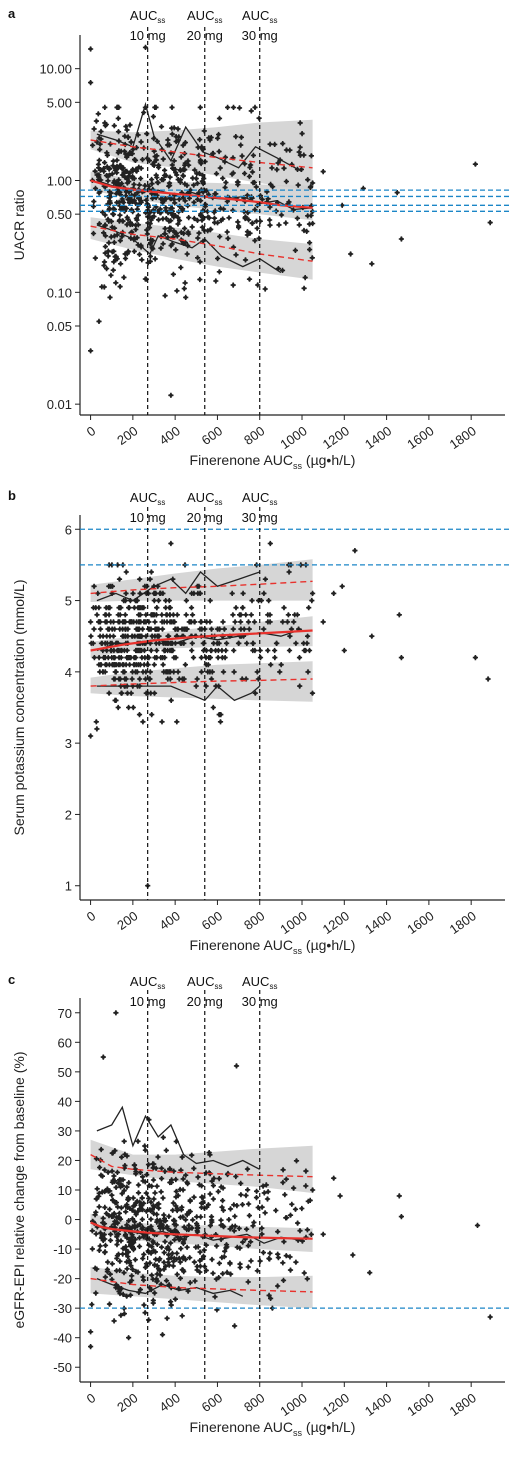 This screenshot has width=512, height=1466. What do you see at coordinates (65, 1013) in the screenshot?
I see `y-tick-label: 70` at bounding box center [65, 1013].